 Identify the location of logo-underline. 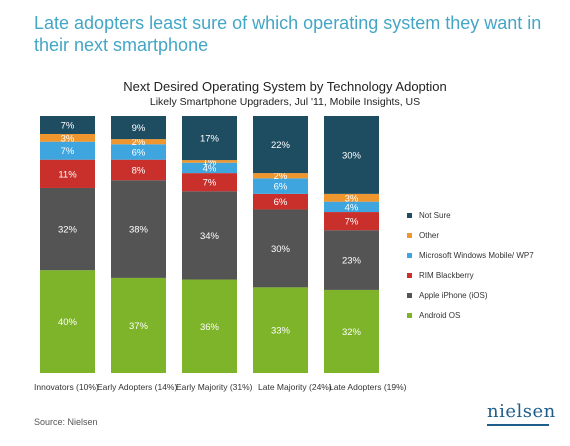
(518, 425).